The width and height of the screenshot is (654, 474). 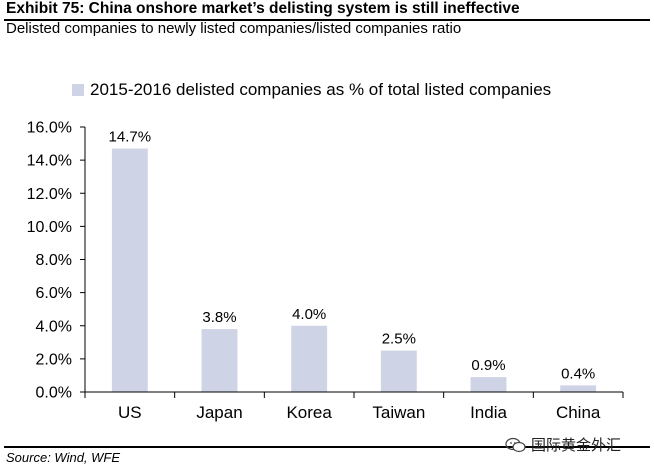 I want to click on x-tick-label-korea: Korea, so click(x=309, y=412).